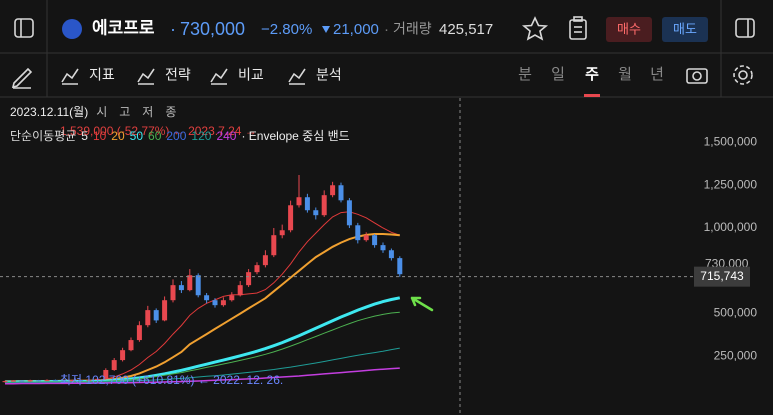 This screenshot has width=773, height=415. Describe the element at coordinates (745, 28) in the screenshot. I see `panel-toggle` at that location.